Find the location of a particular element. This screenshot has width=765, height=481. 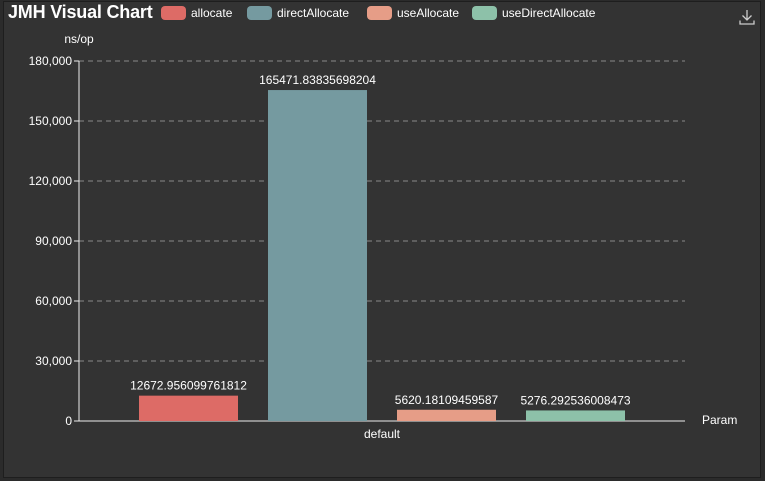

y-axis-label: ns/op is located at coordinates (79, 39).